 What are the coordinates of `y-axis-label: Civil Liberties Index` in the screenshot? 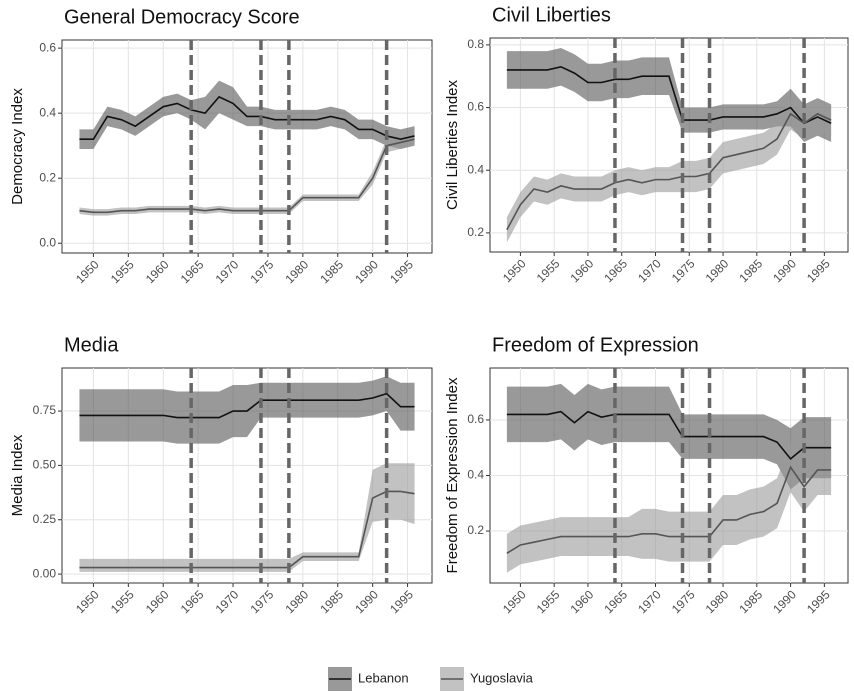 It's located at (452, 144).